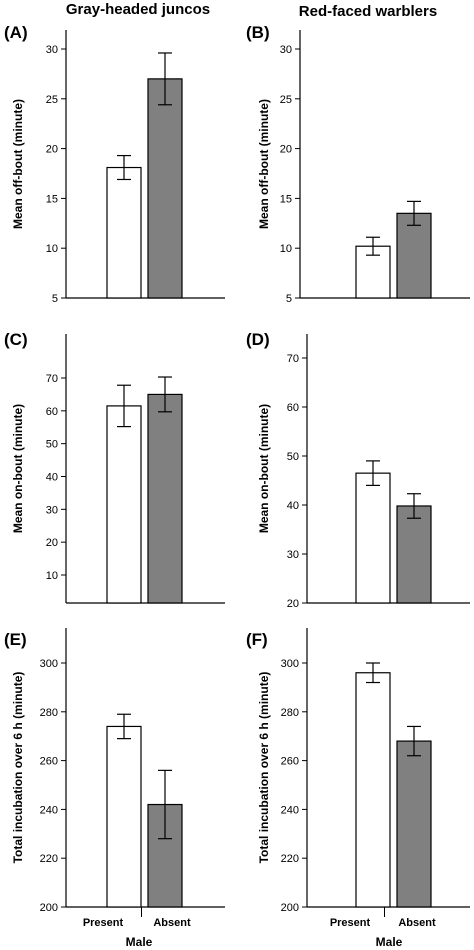  What do you see at coordinates (49, 908) in the screenshot?
I see `y-tick-label-e: 200` at bounding box center [49, 908].